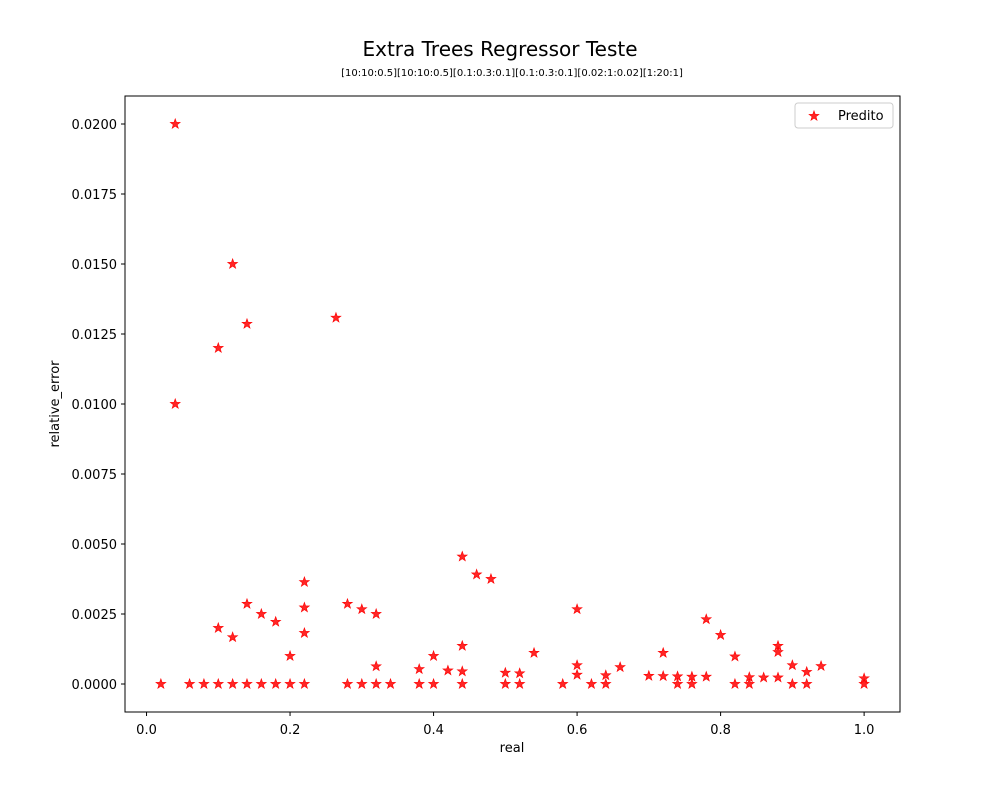  I want to click on y-tick-label: 0.0175, so click(95, 195).